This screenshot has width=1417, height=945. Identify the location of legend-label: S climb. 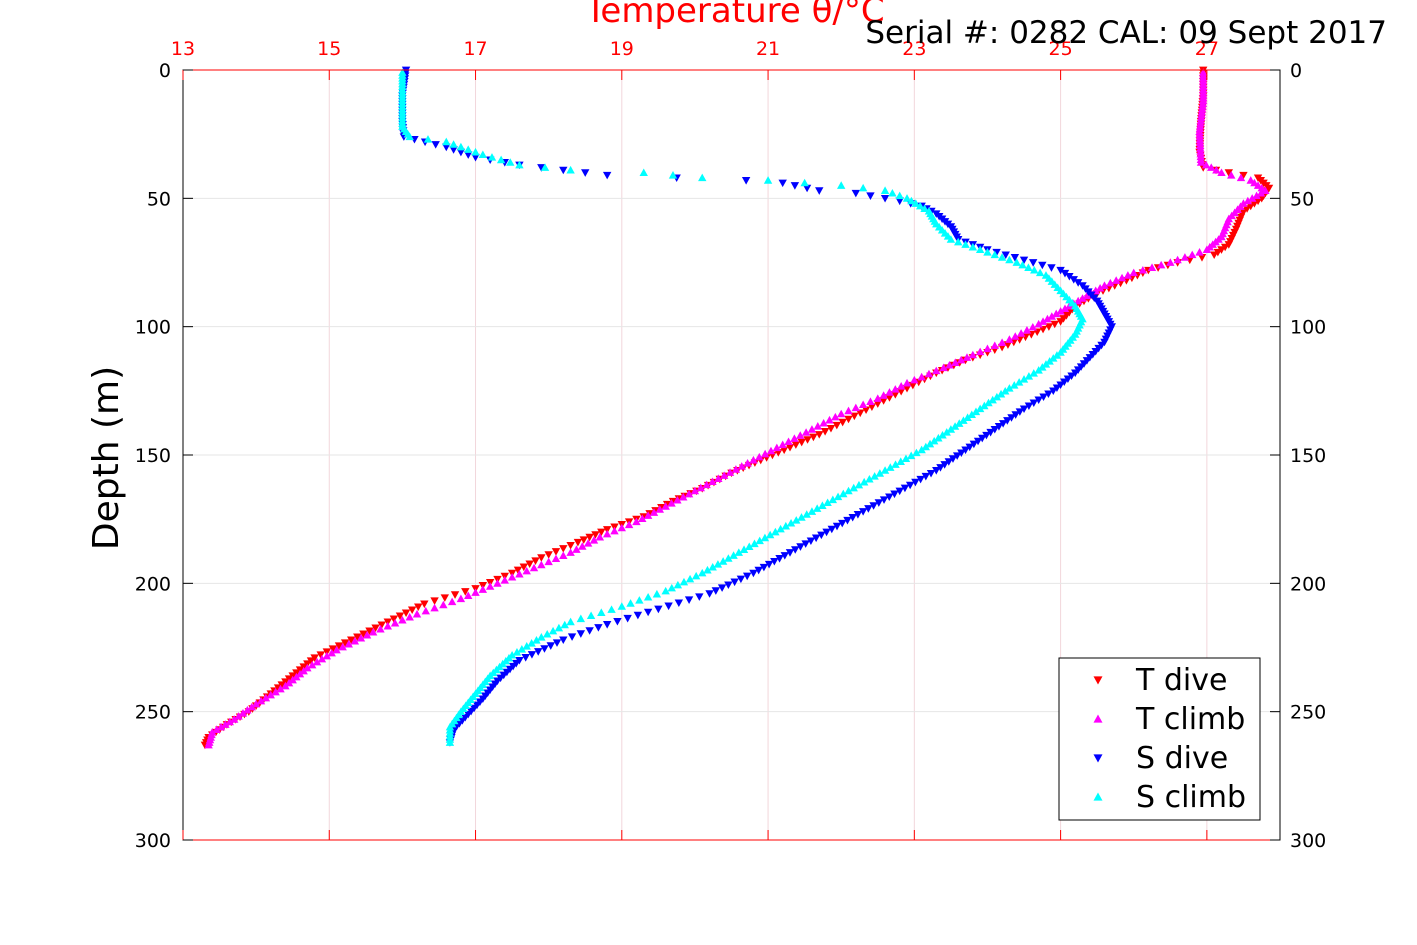
(1191, 797).